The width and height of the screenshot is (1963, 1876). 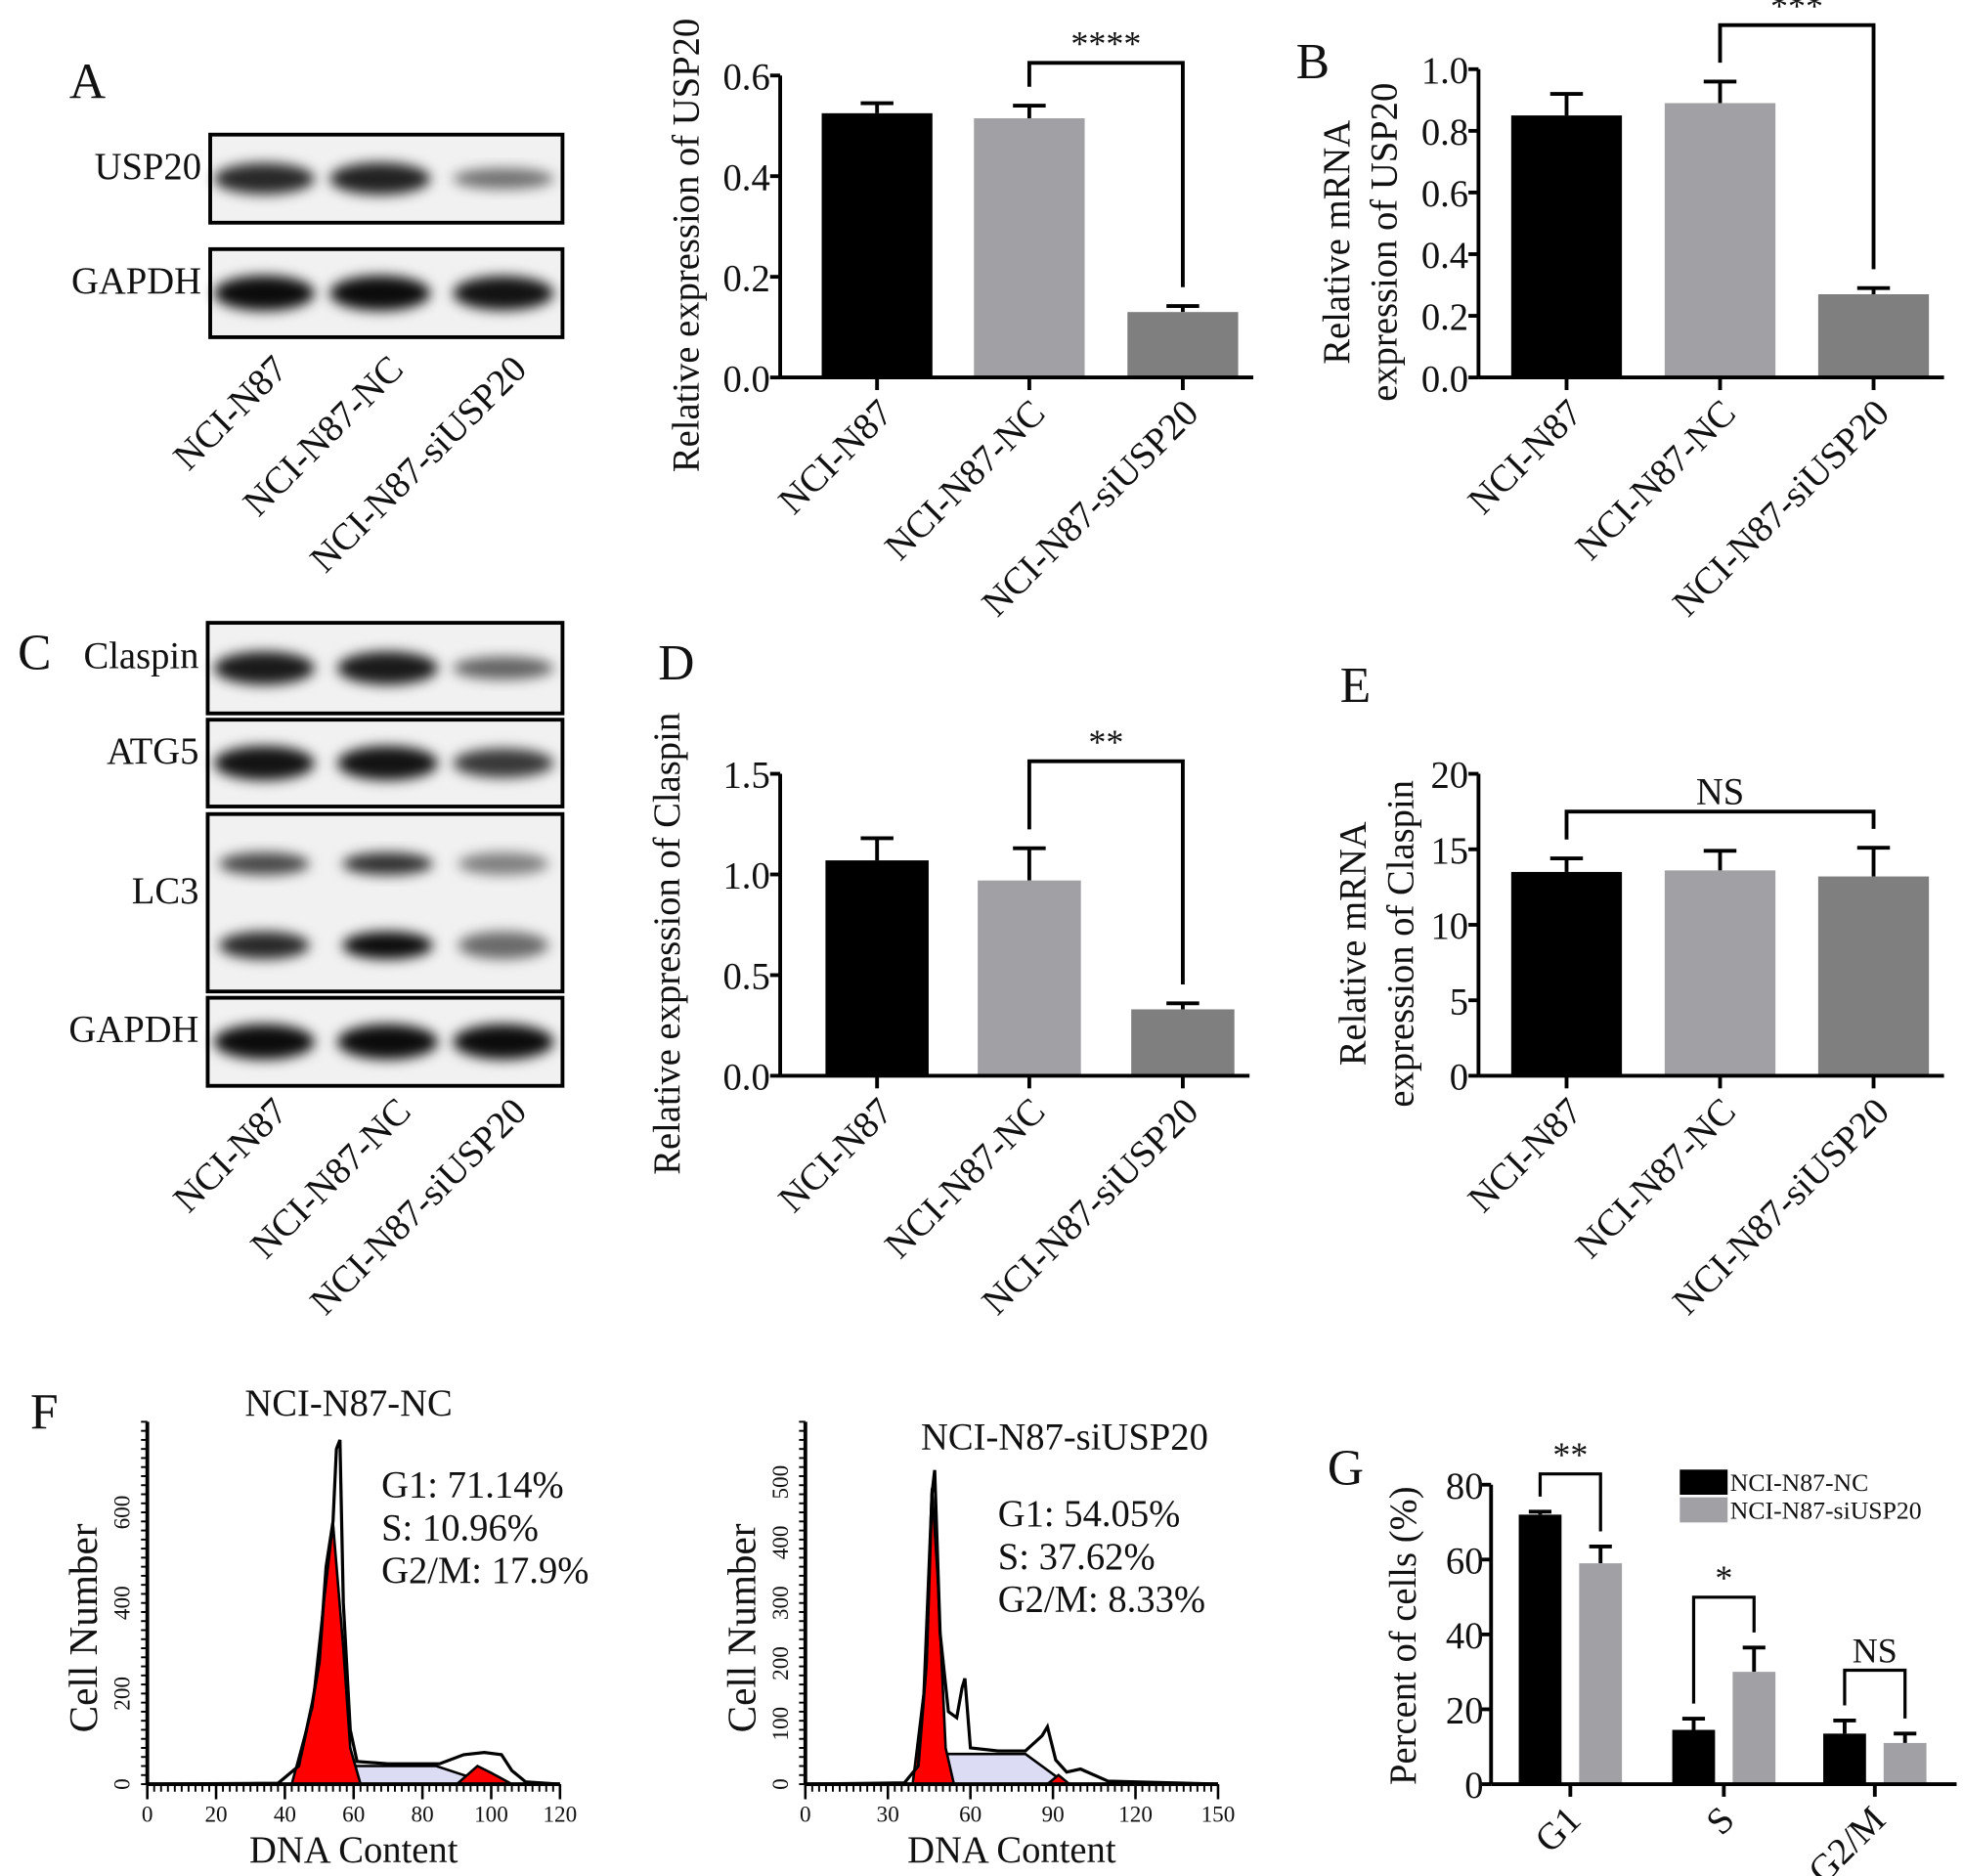 What do you see at coordinates (970, 1815) in the screenshot?
I see `x-tick-label: 60` at bounding box center [970, 1815].